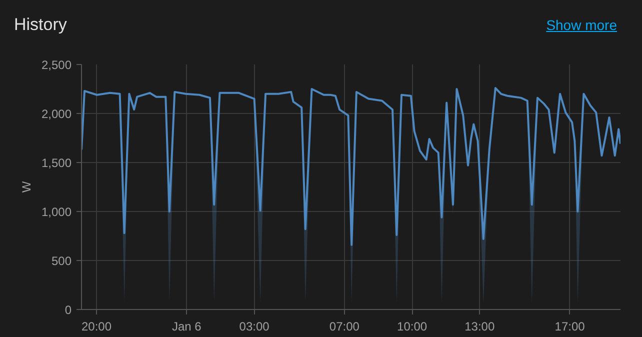  What do you see at coordinates (97, 327) in the screenshot?
I see `x-tick-label: 20:00` at bounding box center [97, 327].